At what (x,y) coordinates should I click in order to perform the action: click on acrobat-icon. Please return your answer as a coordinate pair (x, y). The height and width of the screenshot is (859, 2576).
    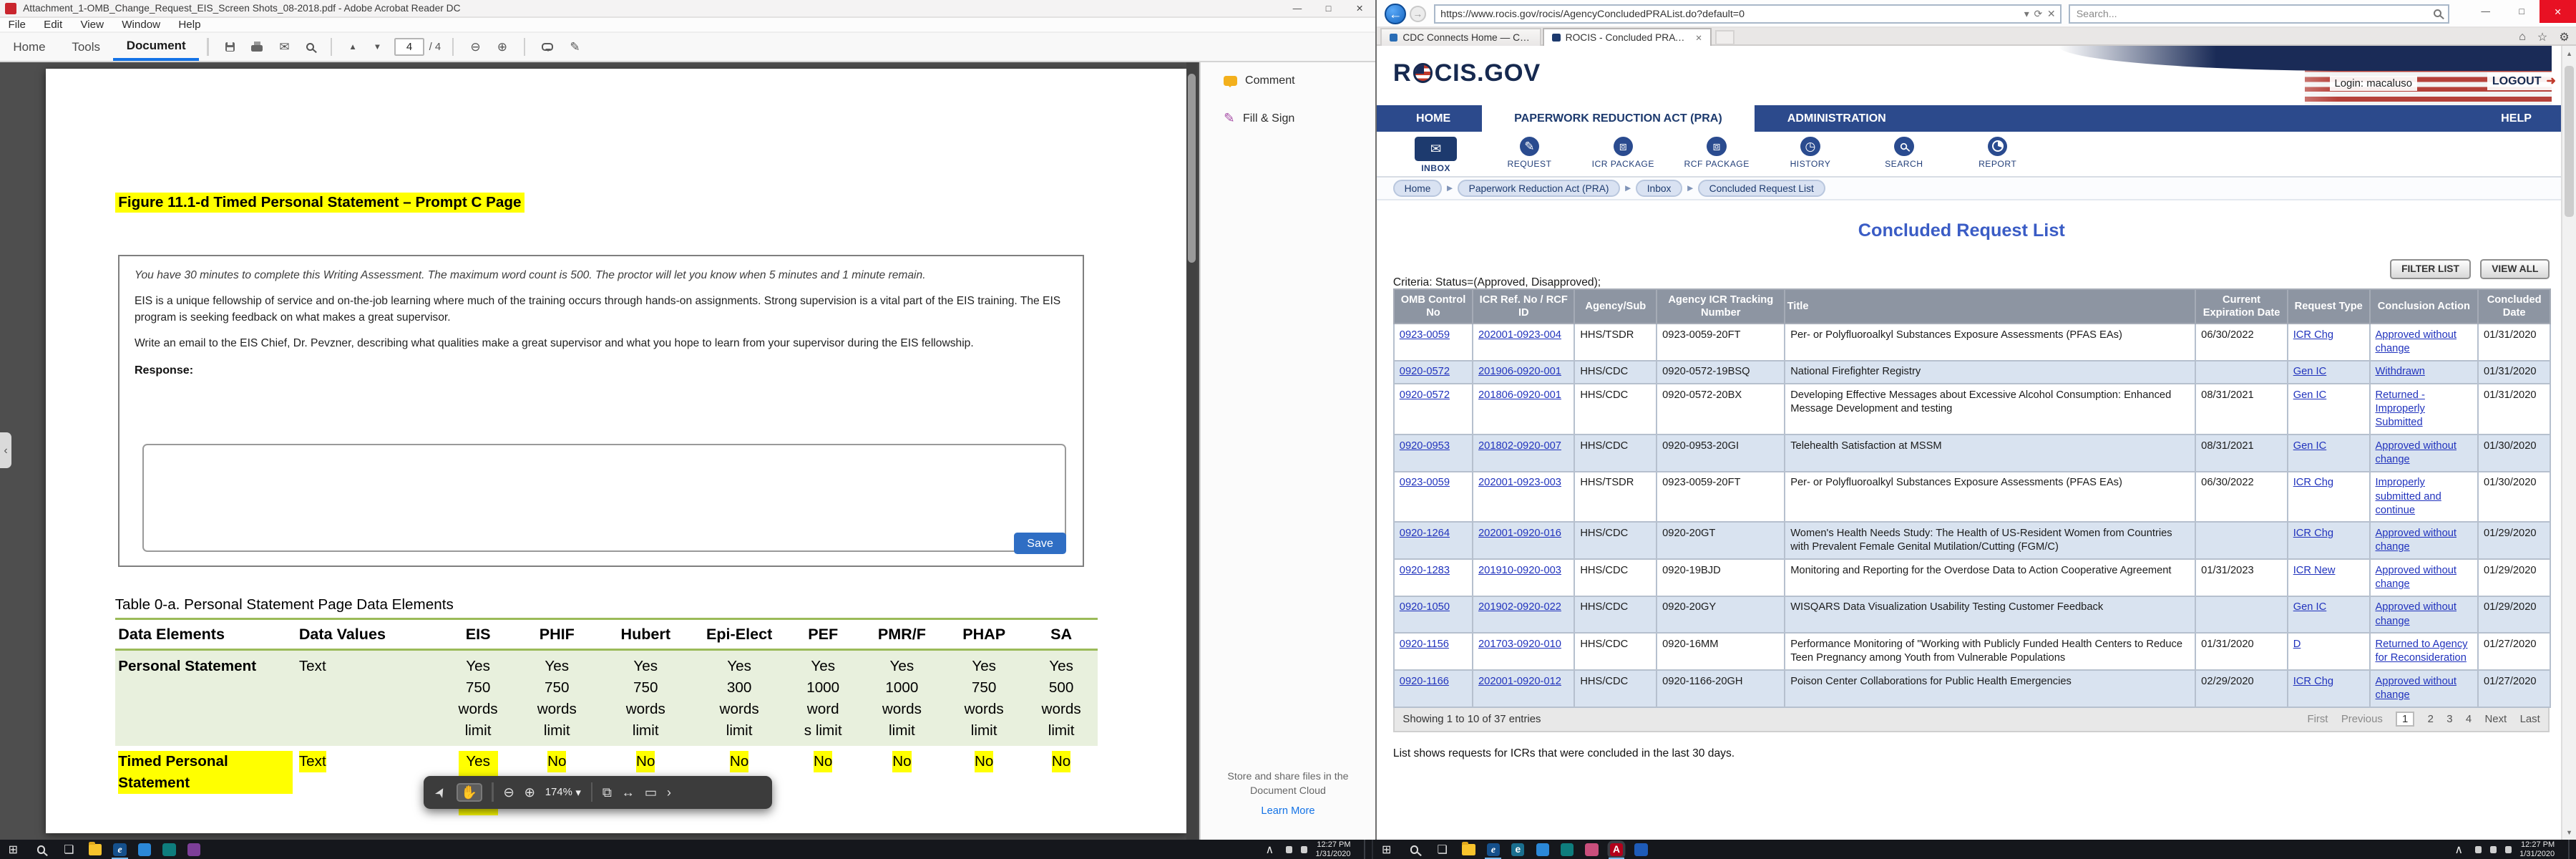
    Looking at the image, I should click on (1616, 851).